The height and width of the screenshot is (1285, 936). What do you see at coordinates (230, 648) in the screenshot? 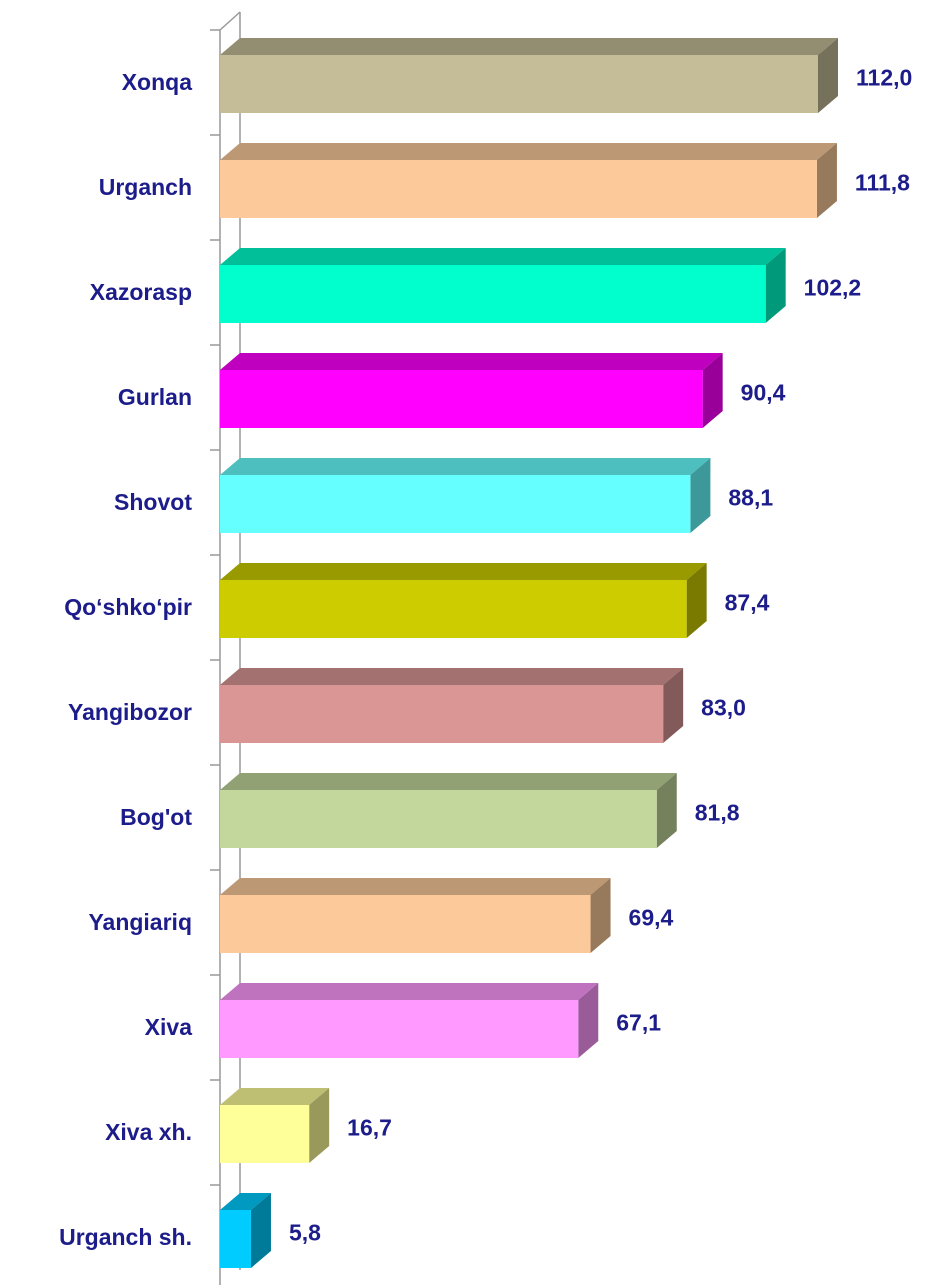
I see `axis` at bounding box center [230, 648].